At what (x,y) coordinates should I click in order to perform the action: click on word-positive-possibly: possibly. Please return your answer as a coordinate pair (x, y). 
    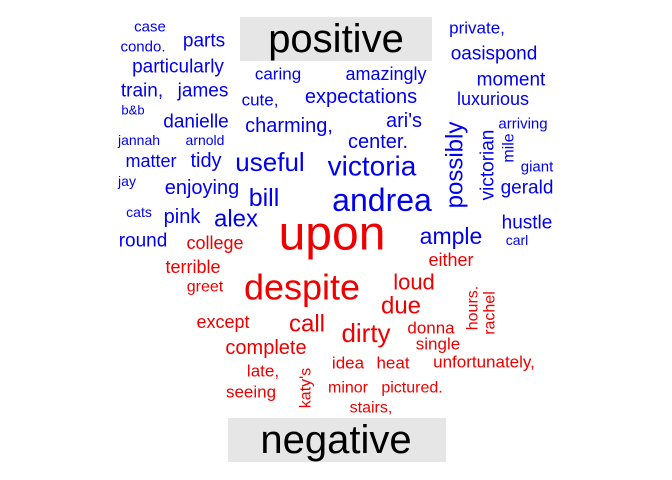
    Looking at the image, I should click on (455, 165).